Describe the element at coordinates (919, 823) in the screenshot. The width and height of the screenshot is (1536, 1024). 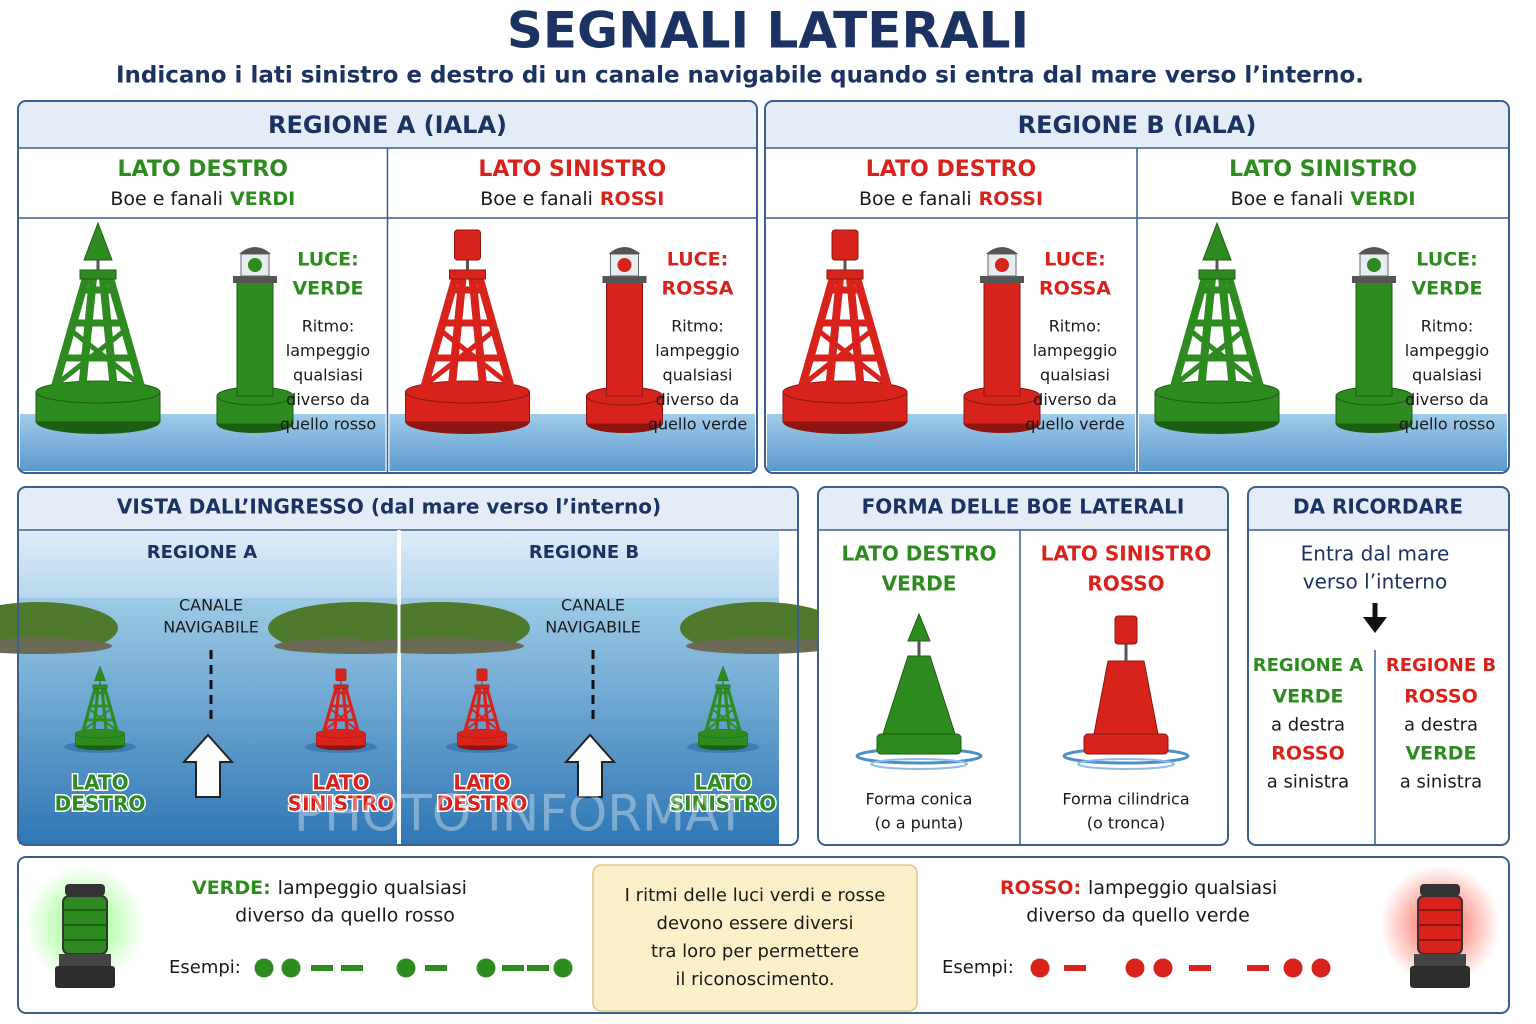
I see `shape-caption: (o a punta)` at that location.